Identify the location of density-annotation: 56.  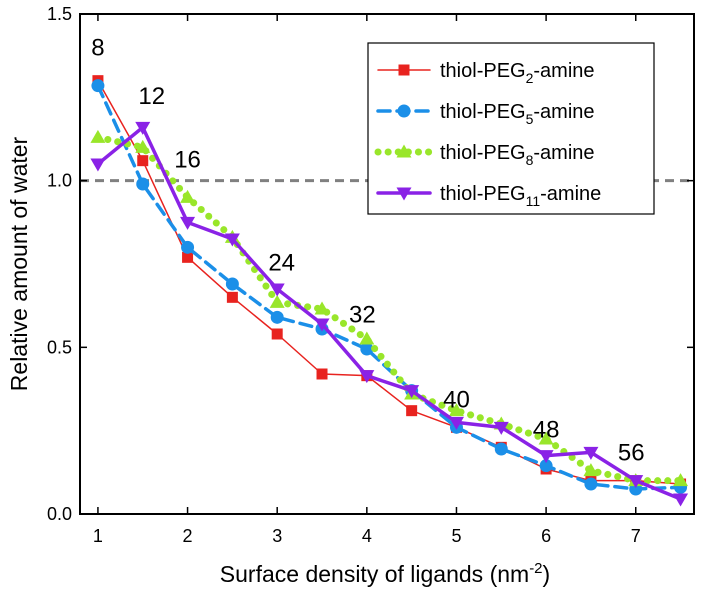
(631, 453).